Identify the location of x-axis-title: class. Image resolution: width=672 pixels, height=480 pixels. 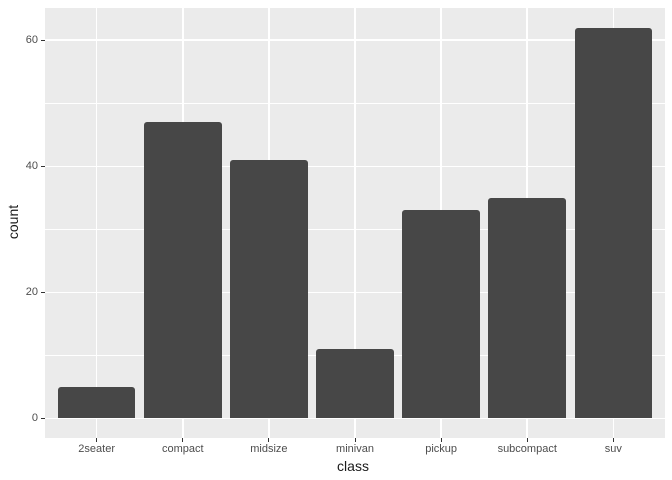
(353, 466).